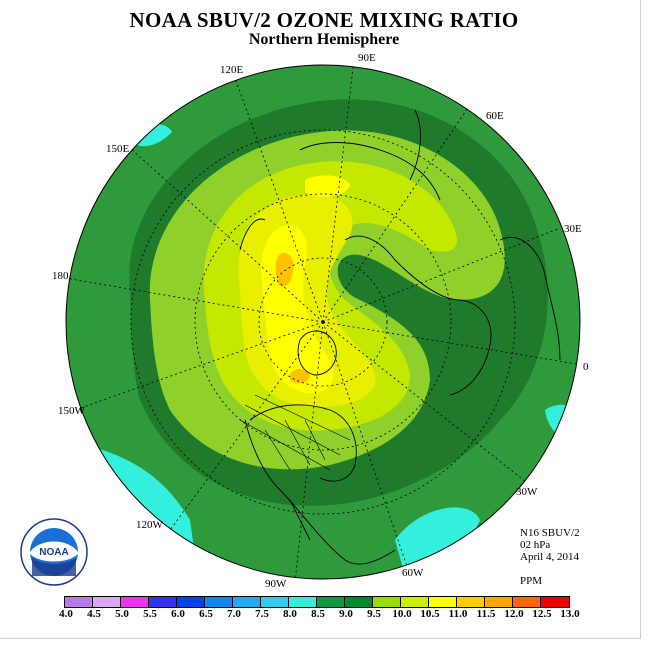 This screenshot has width=648, height=648. Describe the element at coordinates (318, 614) in the screenshot. I see `colorbar-tick-label: 8.5` at that location.